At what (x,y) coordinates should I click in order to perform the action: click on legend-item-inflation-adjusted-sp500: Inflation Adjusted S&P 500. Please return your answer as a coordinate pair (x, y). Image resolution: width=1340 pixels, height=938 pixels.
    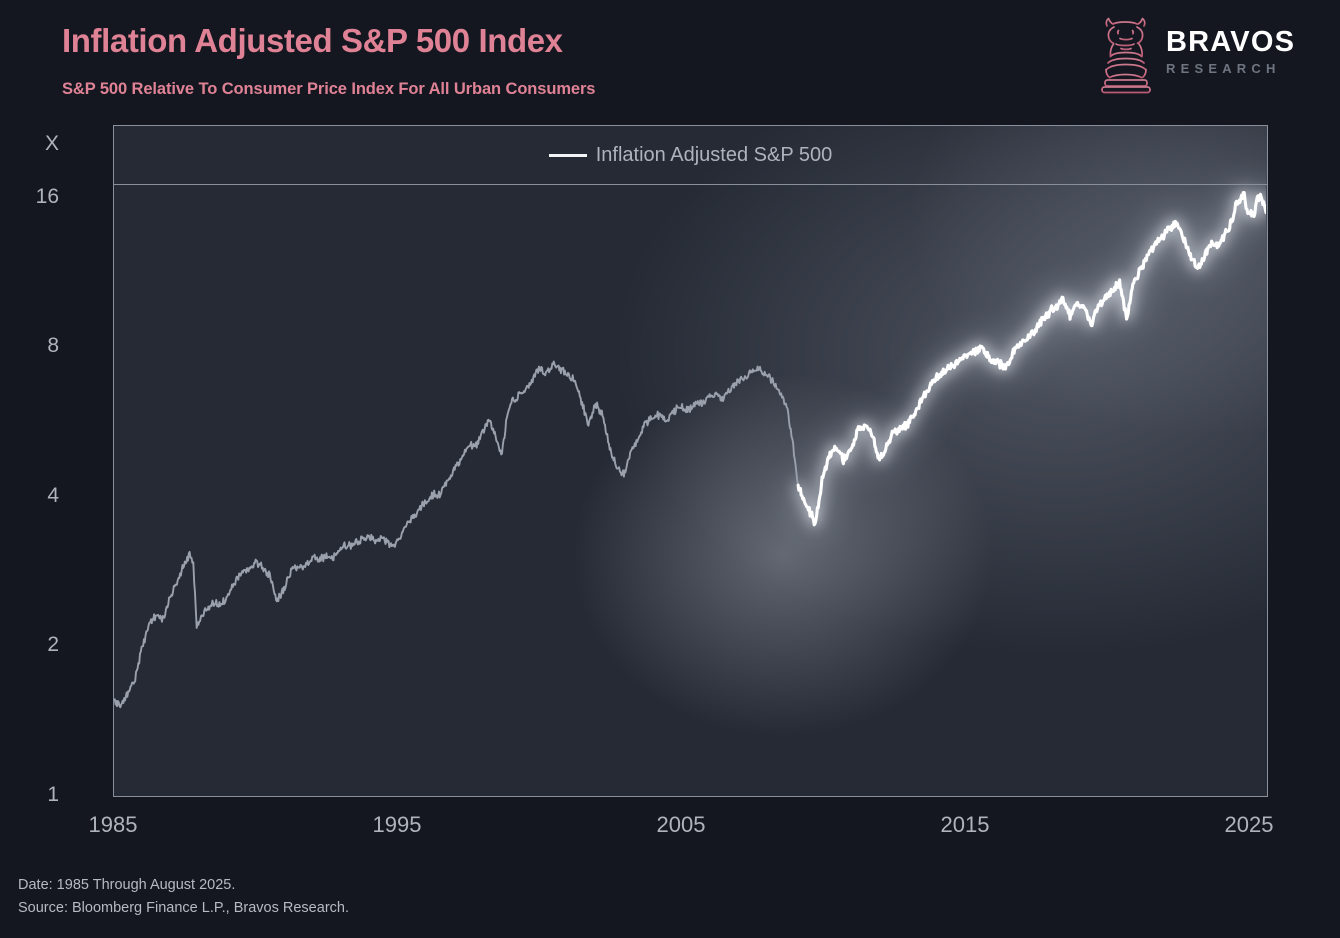
    Looking at the image, I should click on (690, 155).